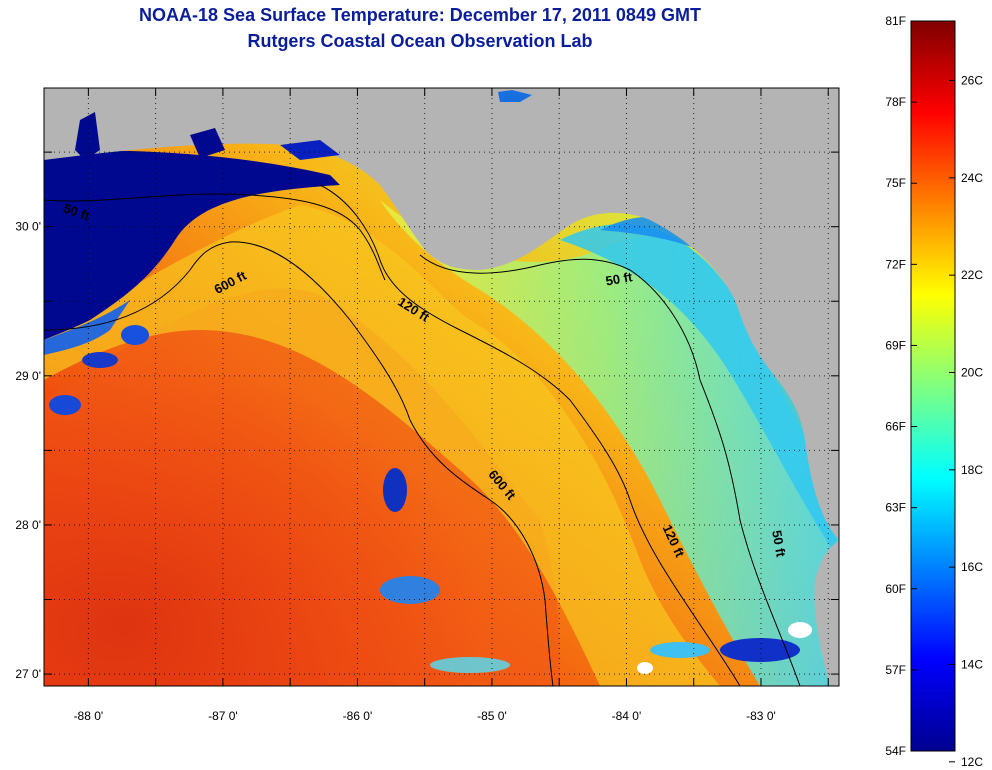 The width and height of the screenshot is (992, 770). What do you see at coordinates (895, 21) in the screenshot?
I see `colorbar-label-f: 81F` at bounding box center [895, 21].